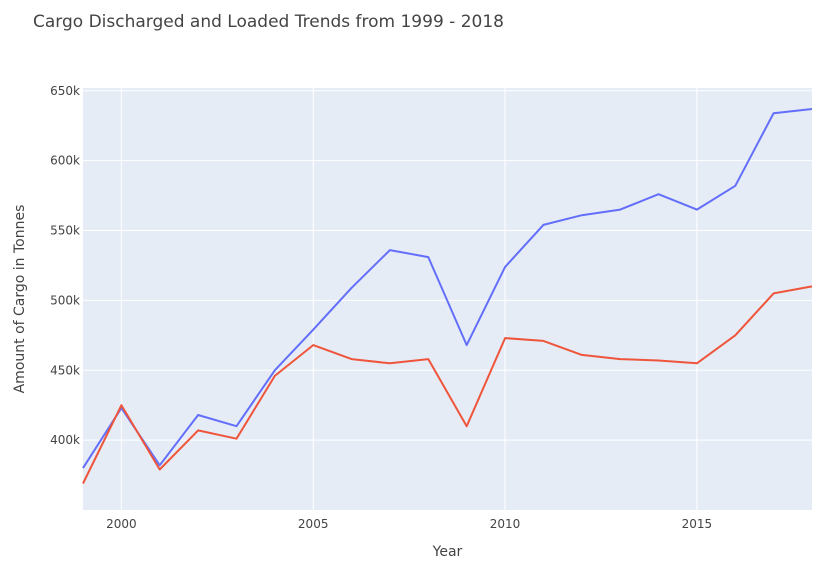 This screenshot has width=825, height=563. Describe the element at coordinates (65, 161) in the screenshot. I see `y-tick-label: 600k` at that location.